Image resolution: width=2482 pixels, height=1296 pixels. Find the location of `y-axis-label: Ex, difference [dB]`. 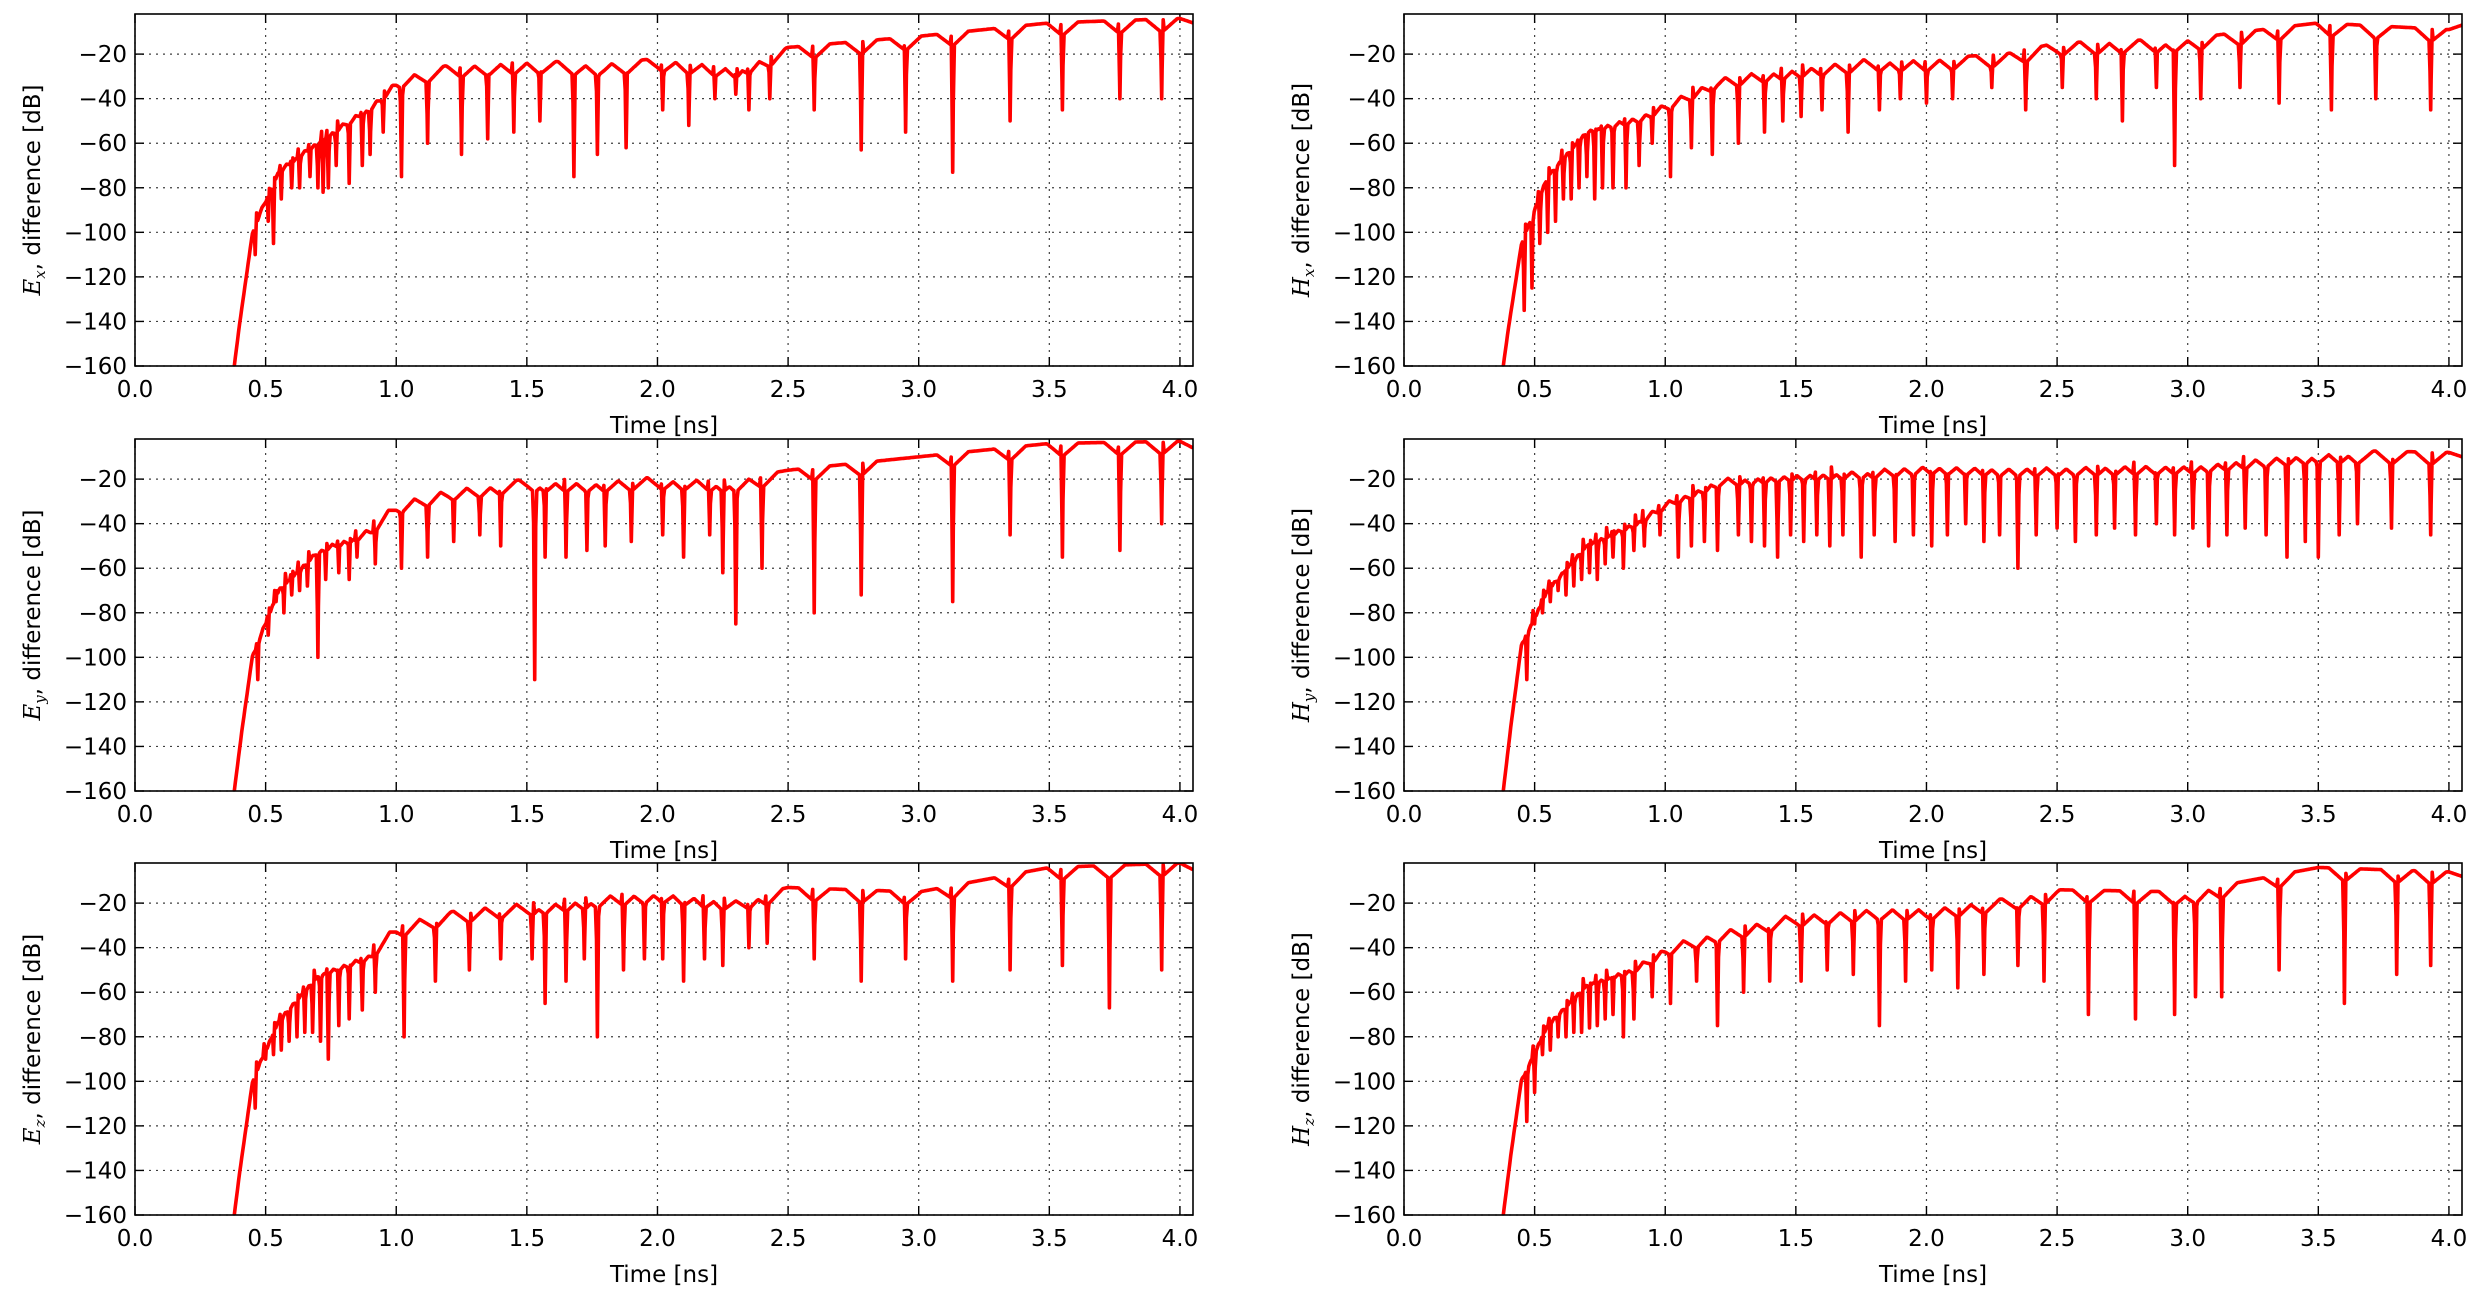

y-axis-label: Ex, difference [dB] is located at coordinates (34, 191).